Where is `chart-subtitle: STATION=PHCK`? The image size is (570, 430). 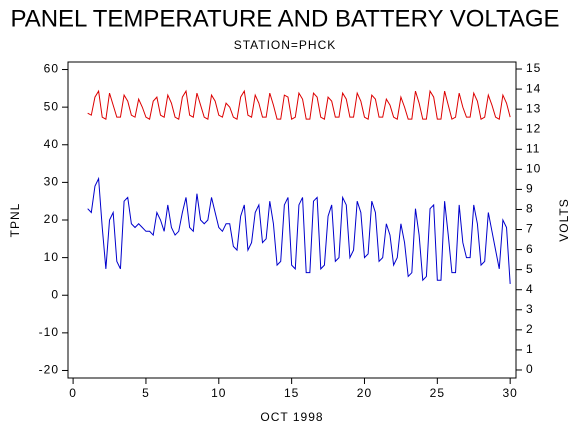 chart-subtitle: STATION=PHCK is located at coordinates (285, 45).